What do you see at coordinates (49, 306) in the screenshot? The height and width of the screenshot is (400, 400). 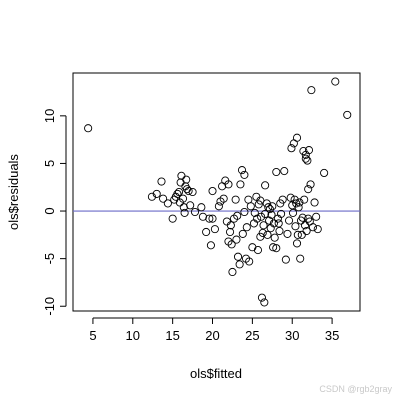 I see `y-tick-label: -10` at bounding box center [49, 306].